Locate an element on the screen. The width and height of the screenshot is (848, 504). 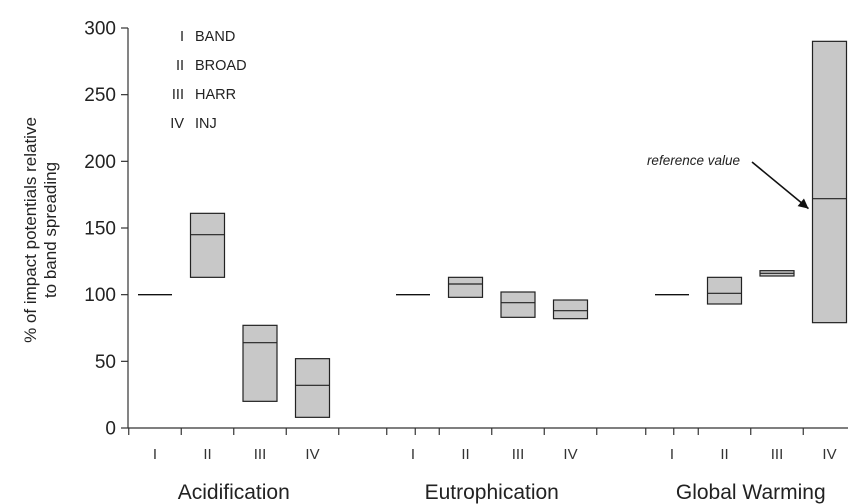
y-tick-label: 300 is located at coordinates (100, 29).